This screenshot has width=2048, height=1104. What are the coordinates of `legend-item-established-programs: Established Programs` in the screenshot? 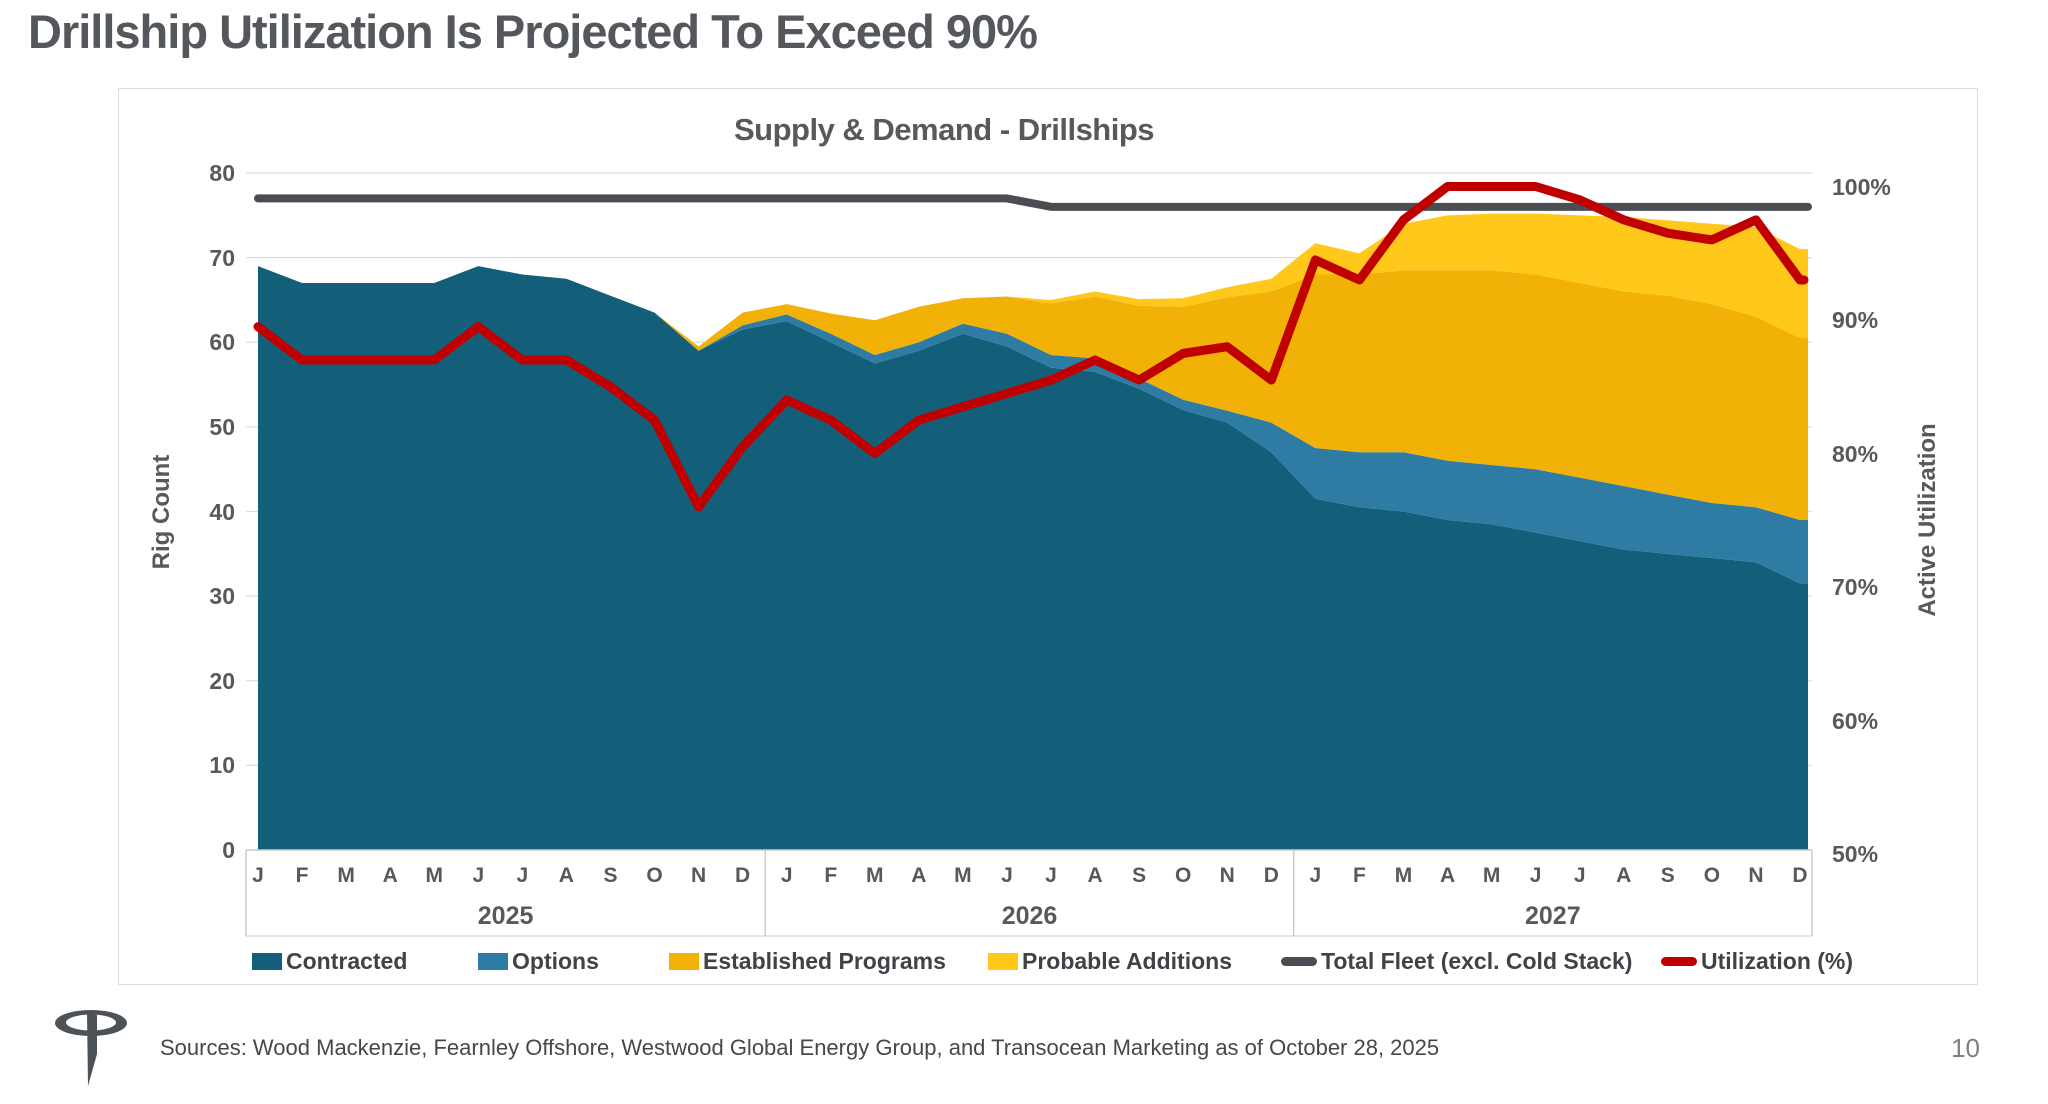 It's located at (807, 961).